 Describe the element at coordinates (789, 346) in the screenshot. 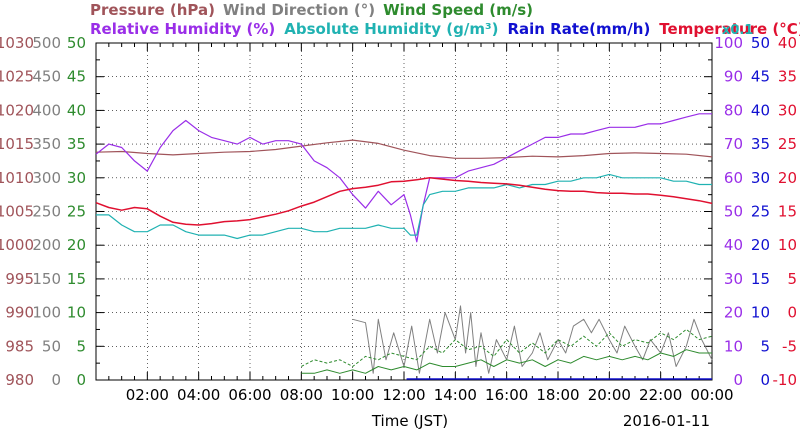

I see `temperature-tick-label: -5` at that location.